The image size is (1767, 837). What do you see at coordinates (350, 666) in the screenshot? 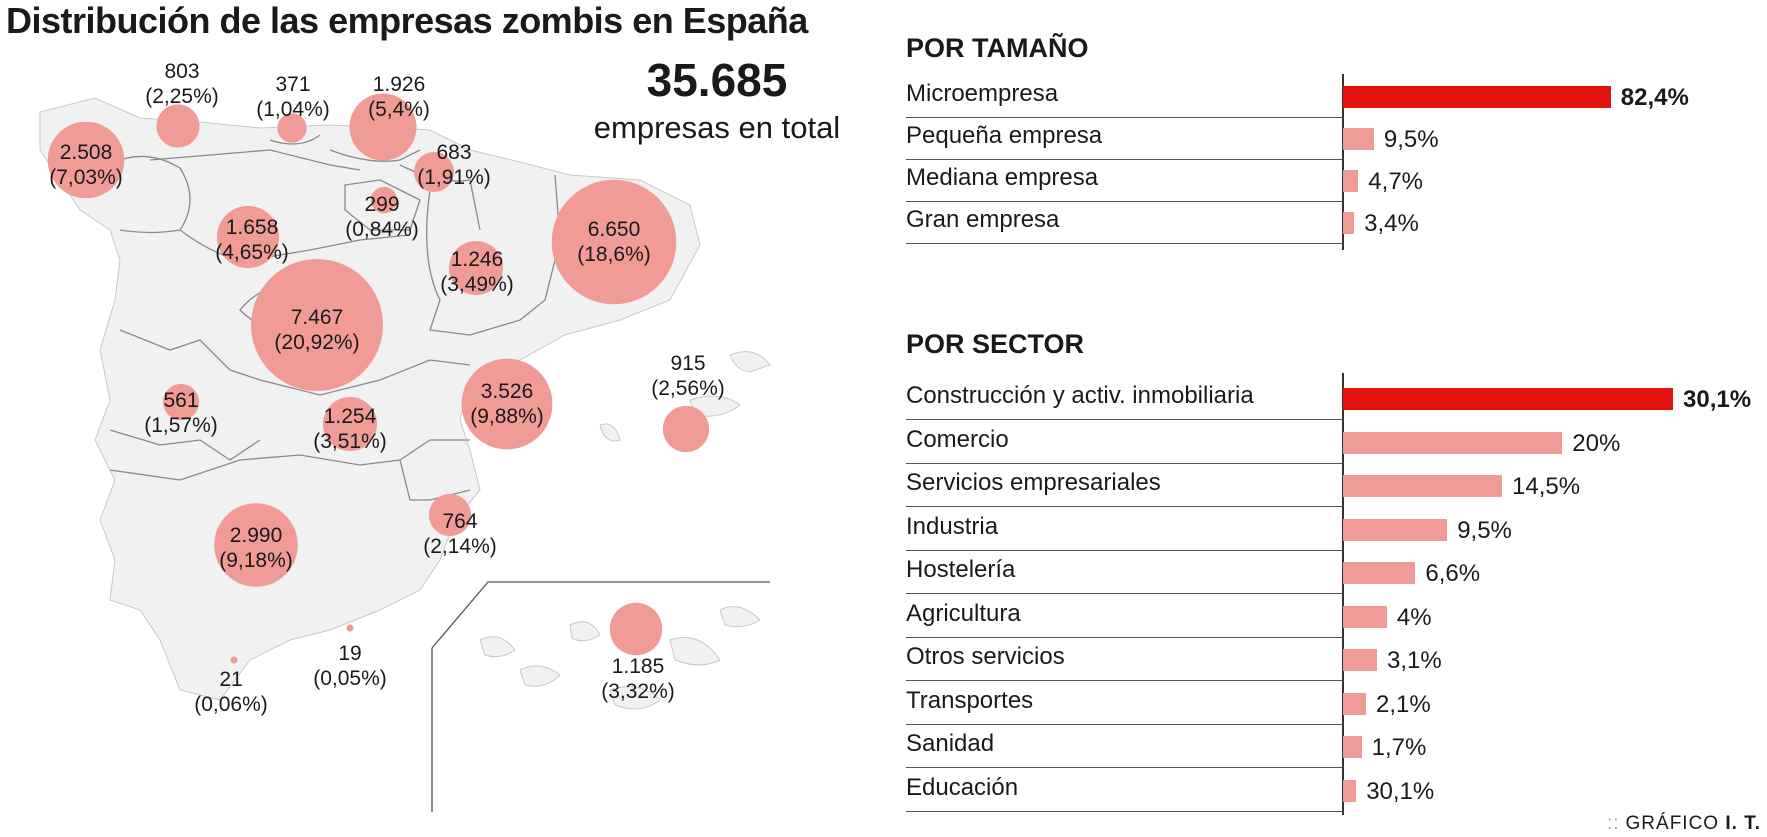
I see `bubble-label: 19 (0,05%)` at bounding box center [350, 666].